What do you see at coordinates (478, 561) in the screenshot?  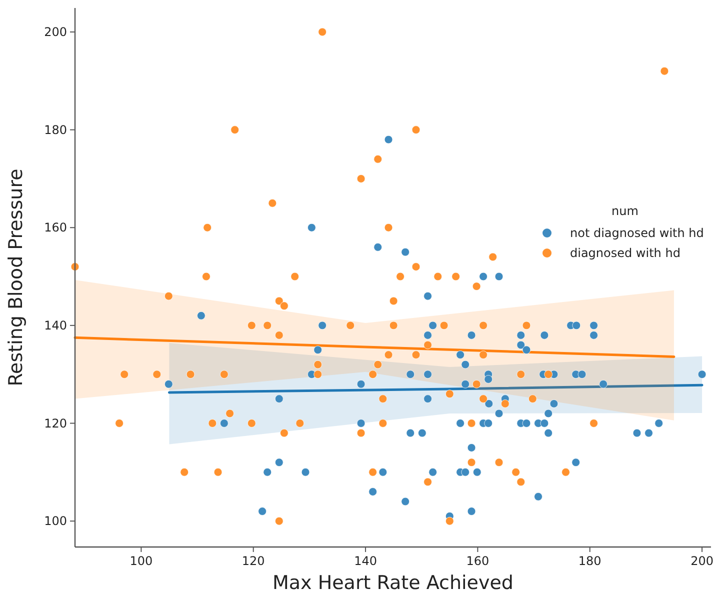 I see `x-tick-label: 160` at bounding box center [478, 561].